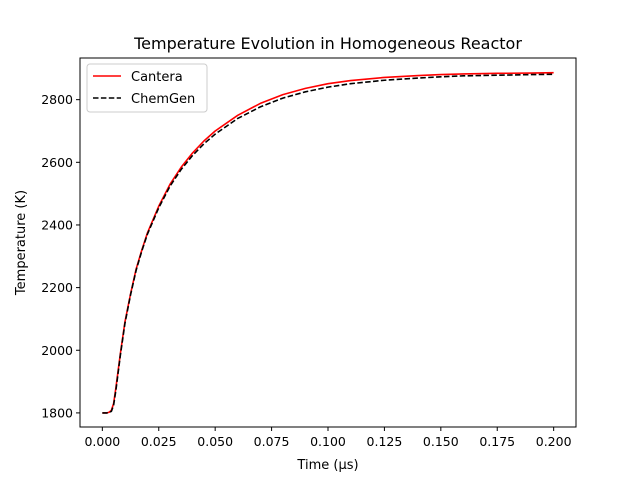  I want to click on x-tick-label: 0.175, so click(497, 441).